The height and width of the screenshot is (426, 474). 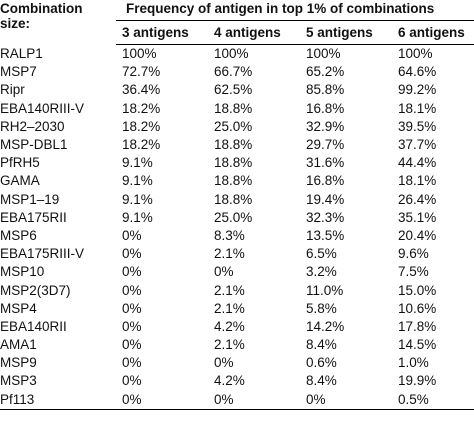 I want to click on frequency-cell: 7.5%, so click(x=413, y=272).